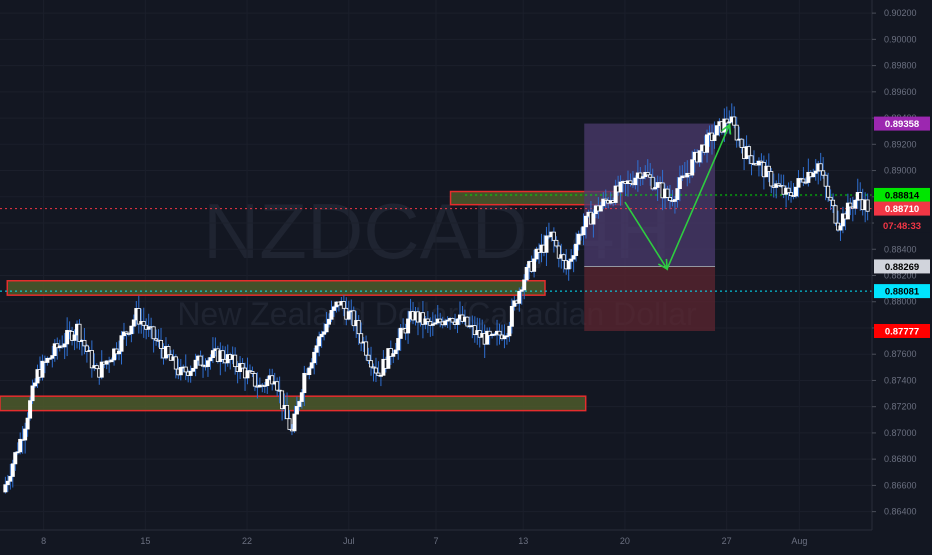  I want to click on time-axis: 8 15 22 Jul 7 13 20 27 Aug, so click(466, 539).